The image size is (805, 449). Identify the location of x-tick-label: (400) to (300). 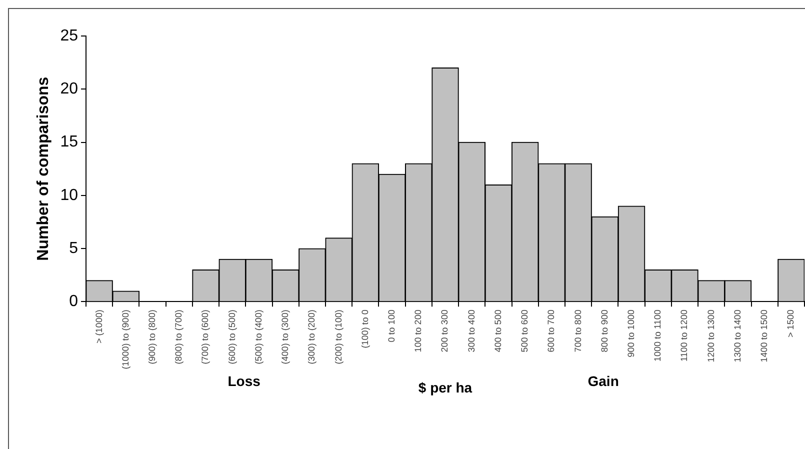
(285, 337).